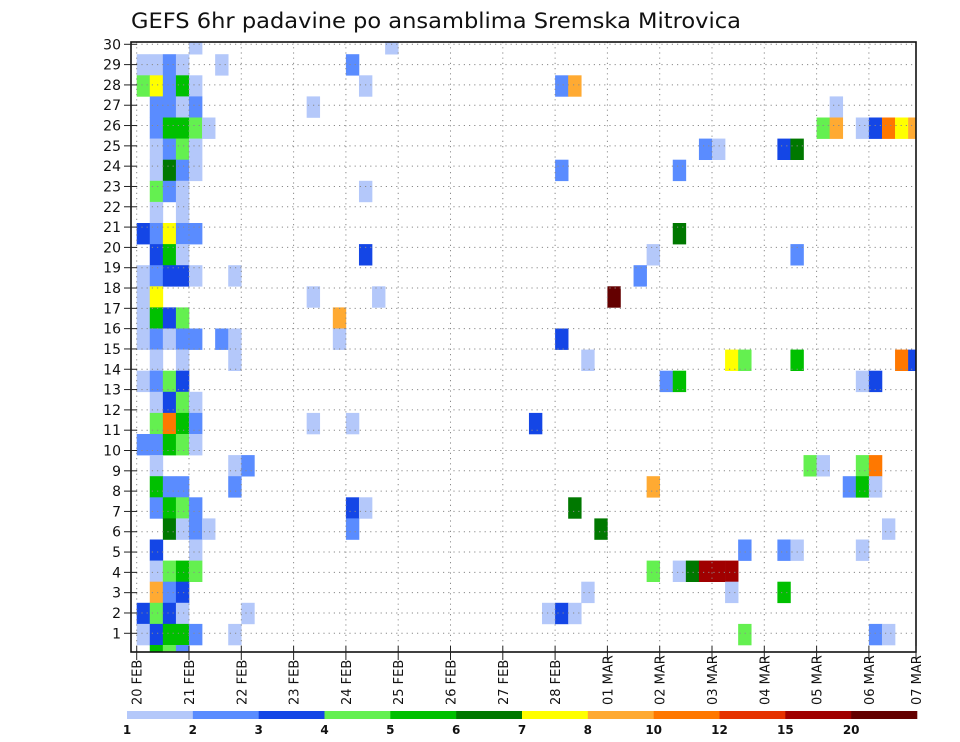 The height and width of the screenshot is (742, 960). Describe the element at coordinates (112, 452) in the screenshot. I see `y-tick-label: 10` at that location.